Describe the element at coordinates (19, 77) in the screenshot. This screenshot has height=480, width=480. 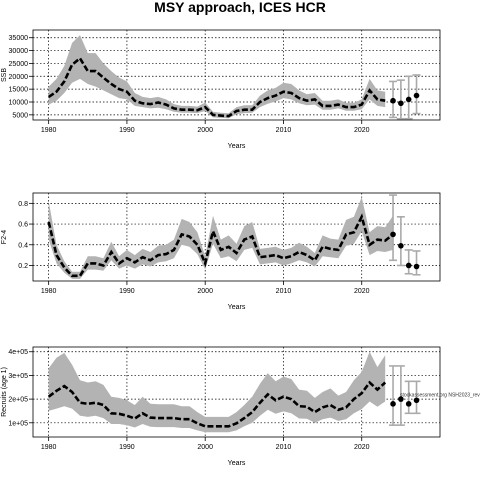
I see `ssb-y-tick-label: 20000` at that location.